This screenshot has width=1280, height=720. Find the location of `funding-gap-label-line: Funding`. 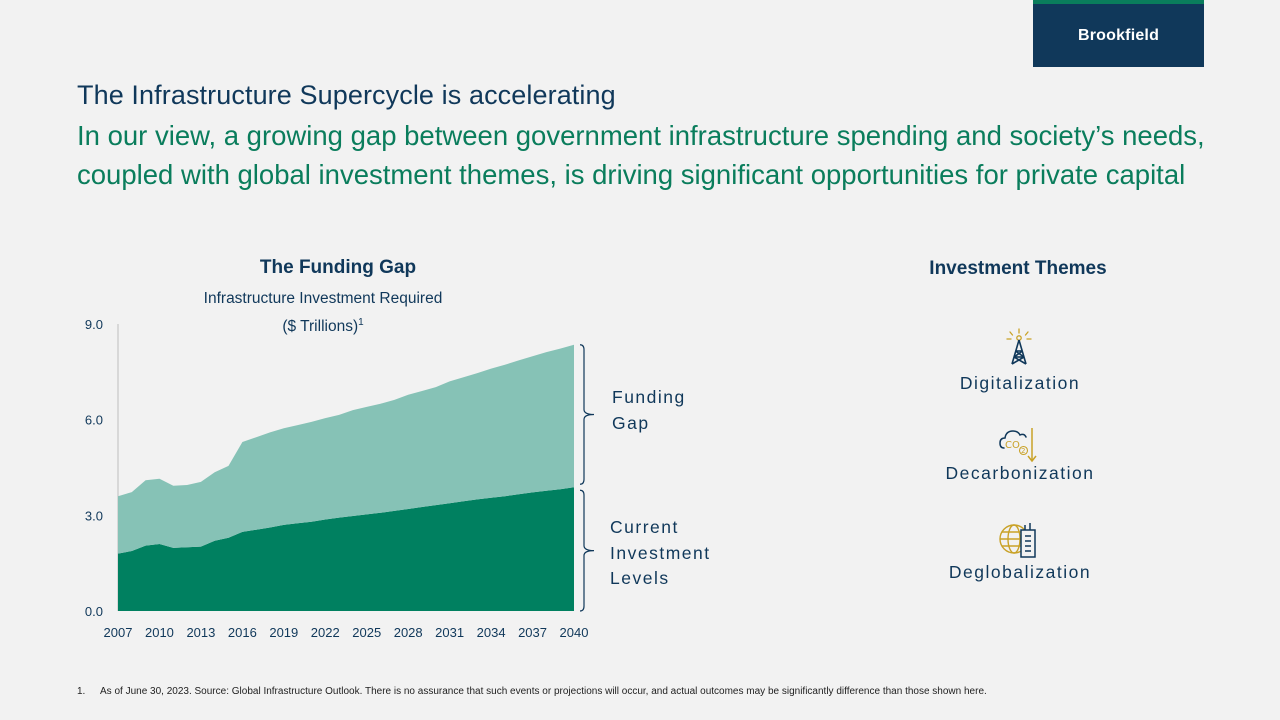

funding-gap-label-line: Funding is located at coordinates (649, 397).